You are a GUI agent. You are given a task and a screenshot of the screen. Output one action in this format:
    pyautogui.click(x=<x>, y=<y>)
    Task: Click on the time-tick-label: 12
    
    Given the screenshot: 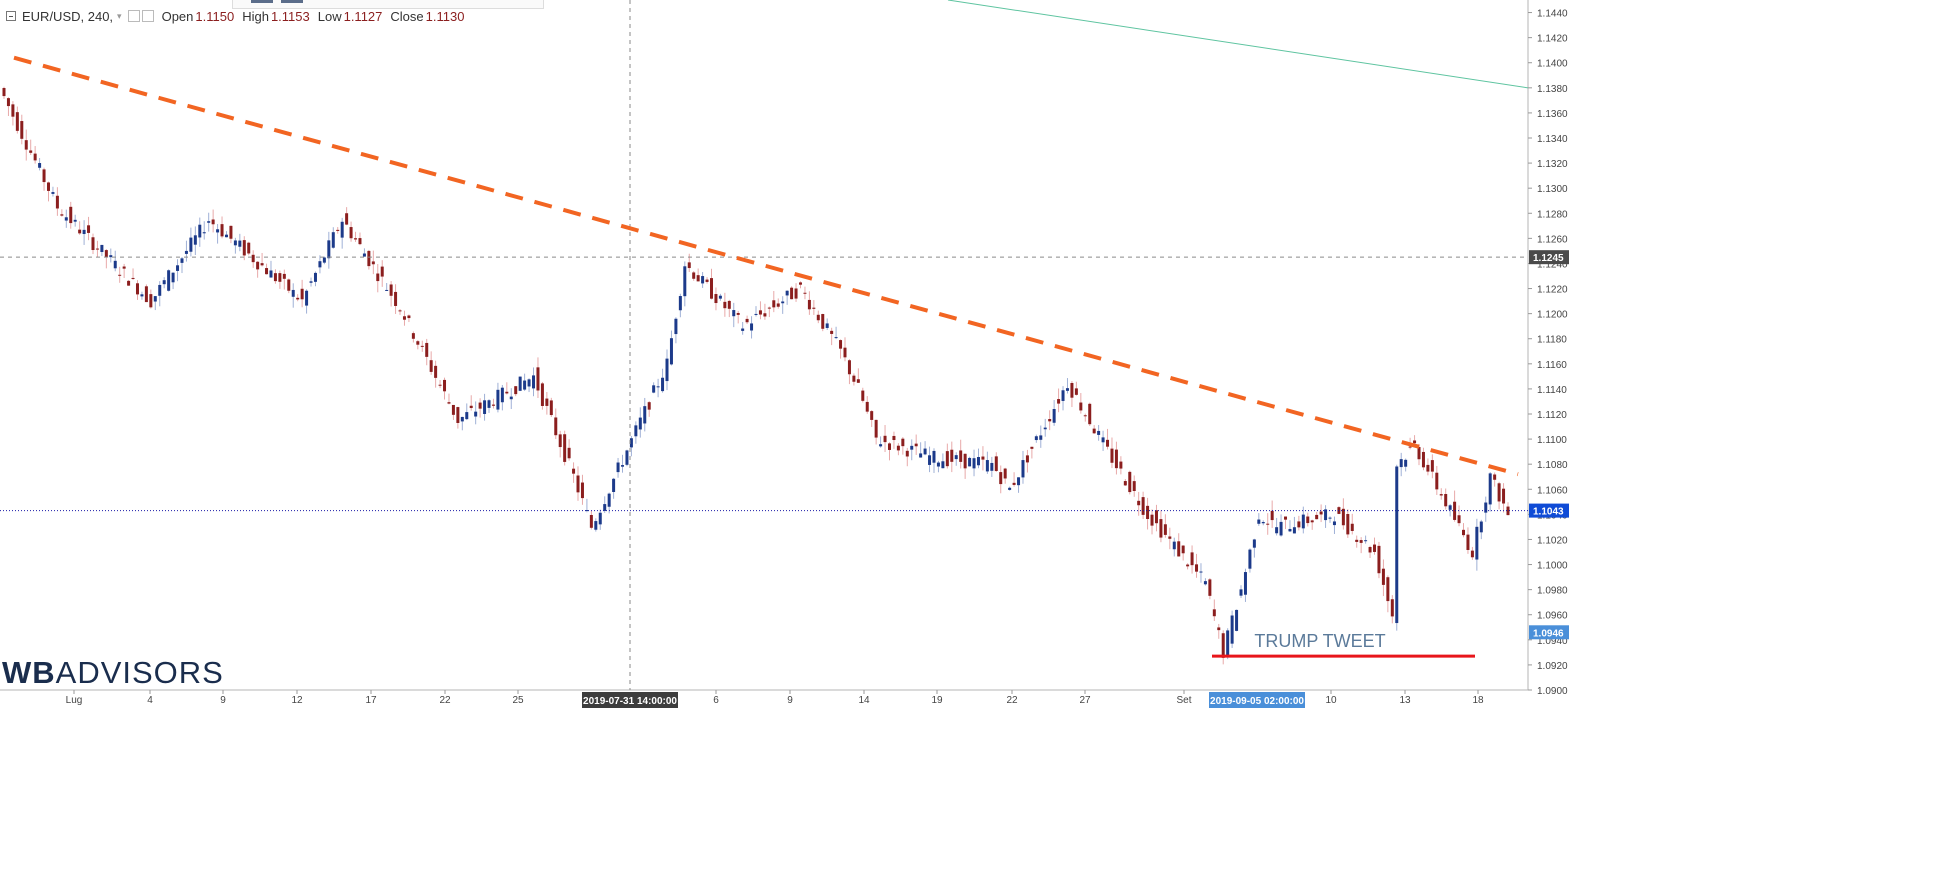 What is the action you would take?
    pyautogui.click(x=297, y=700)
    